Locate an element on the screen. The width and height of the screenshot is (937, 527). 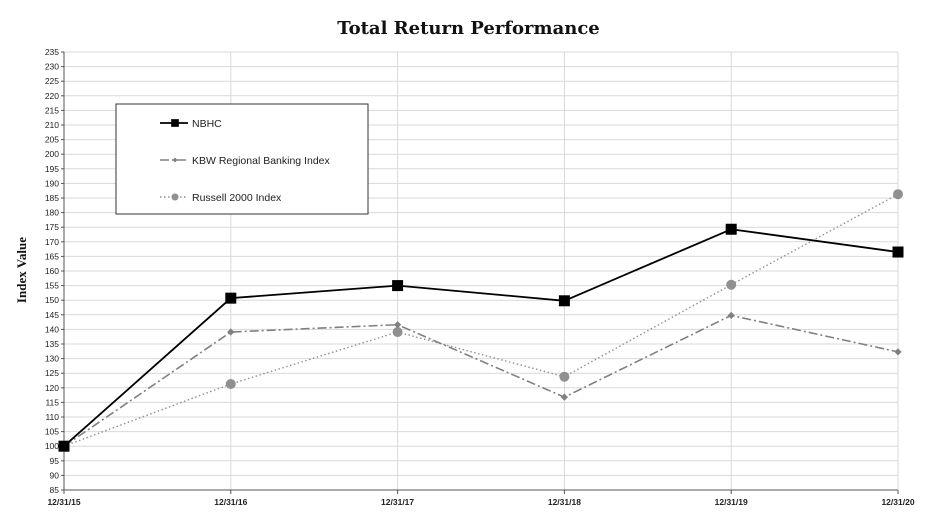
x-tick-label: 12/31/18 is located at coordinates (564, 502).